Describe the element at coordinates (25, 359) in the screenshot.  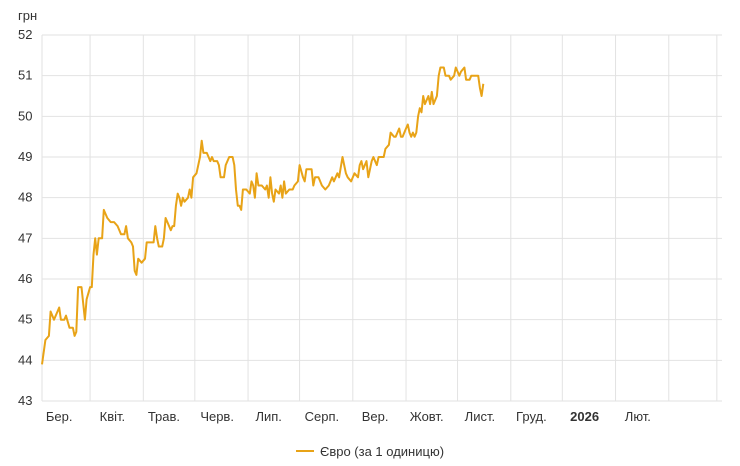
I see `y-tick-label: 44` at that location.